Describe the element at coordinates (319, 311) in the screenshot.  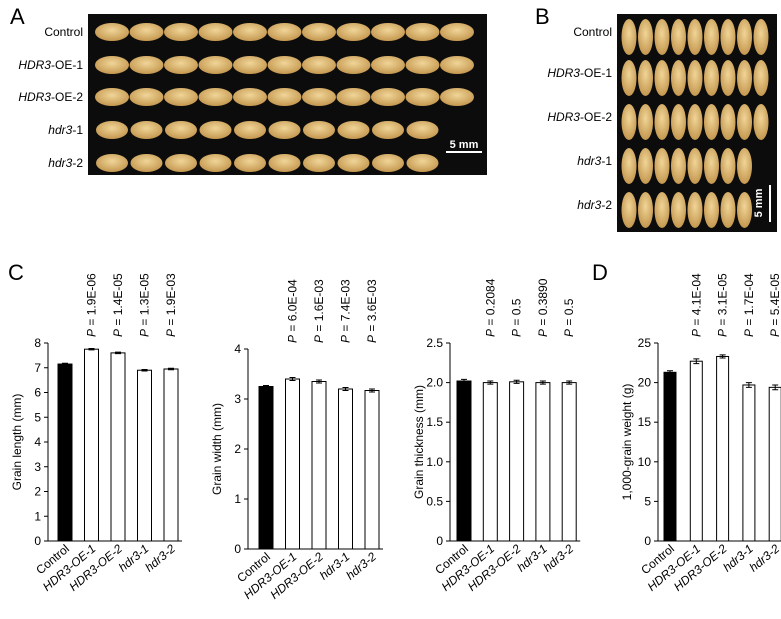
I see `p-value: P = 1.6E-03` at that location.